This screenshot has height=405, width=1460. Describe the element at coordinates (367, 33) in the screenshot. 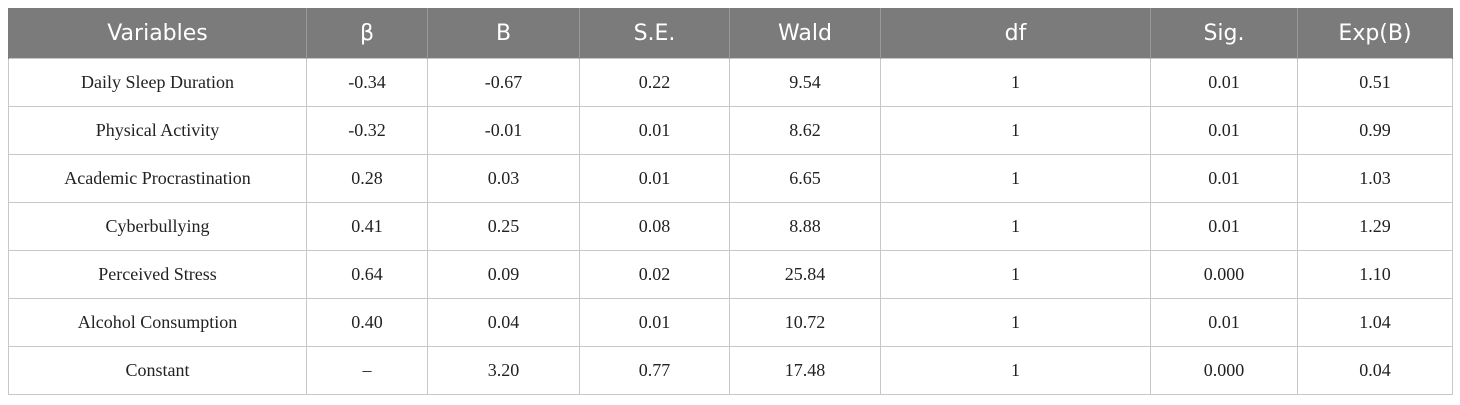

I see `header-beta: β` at that location.